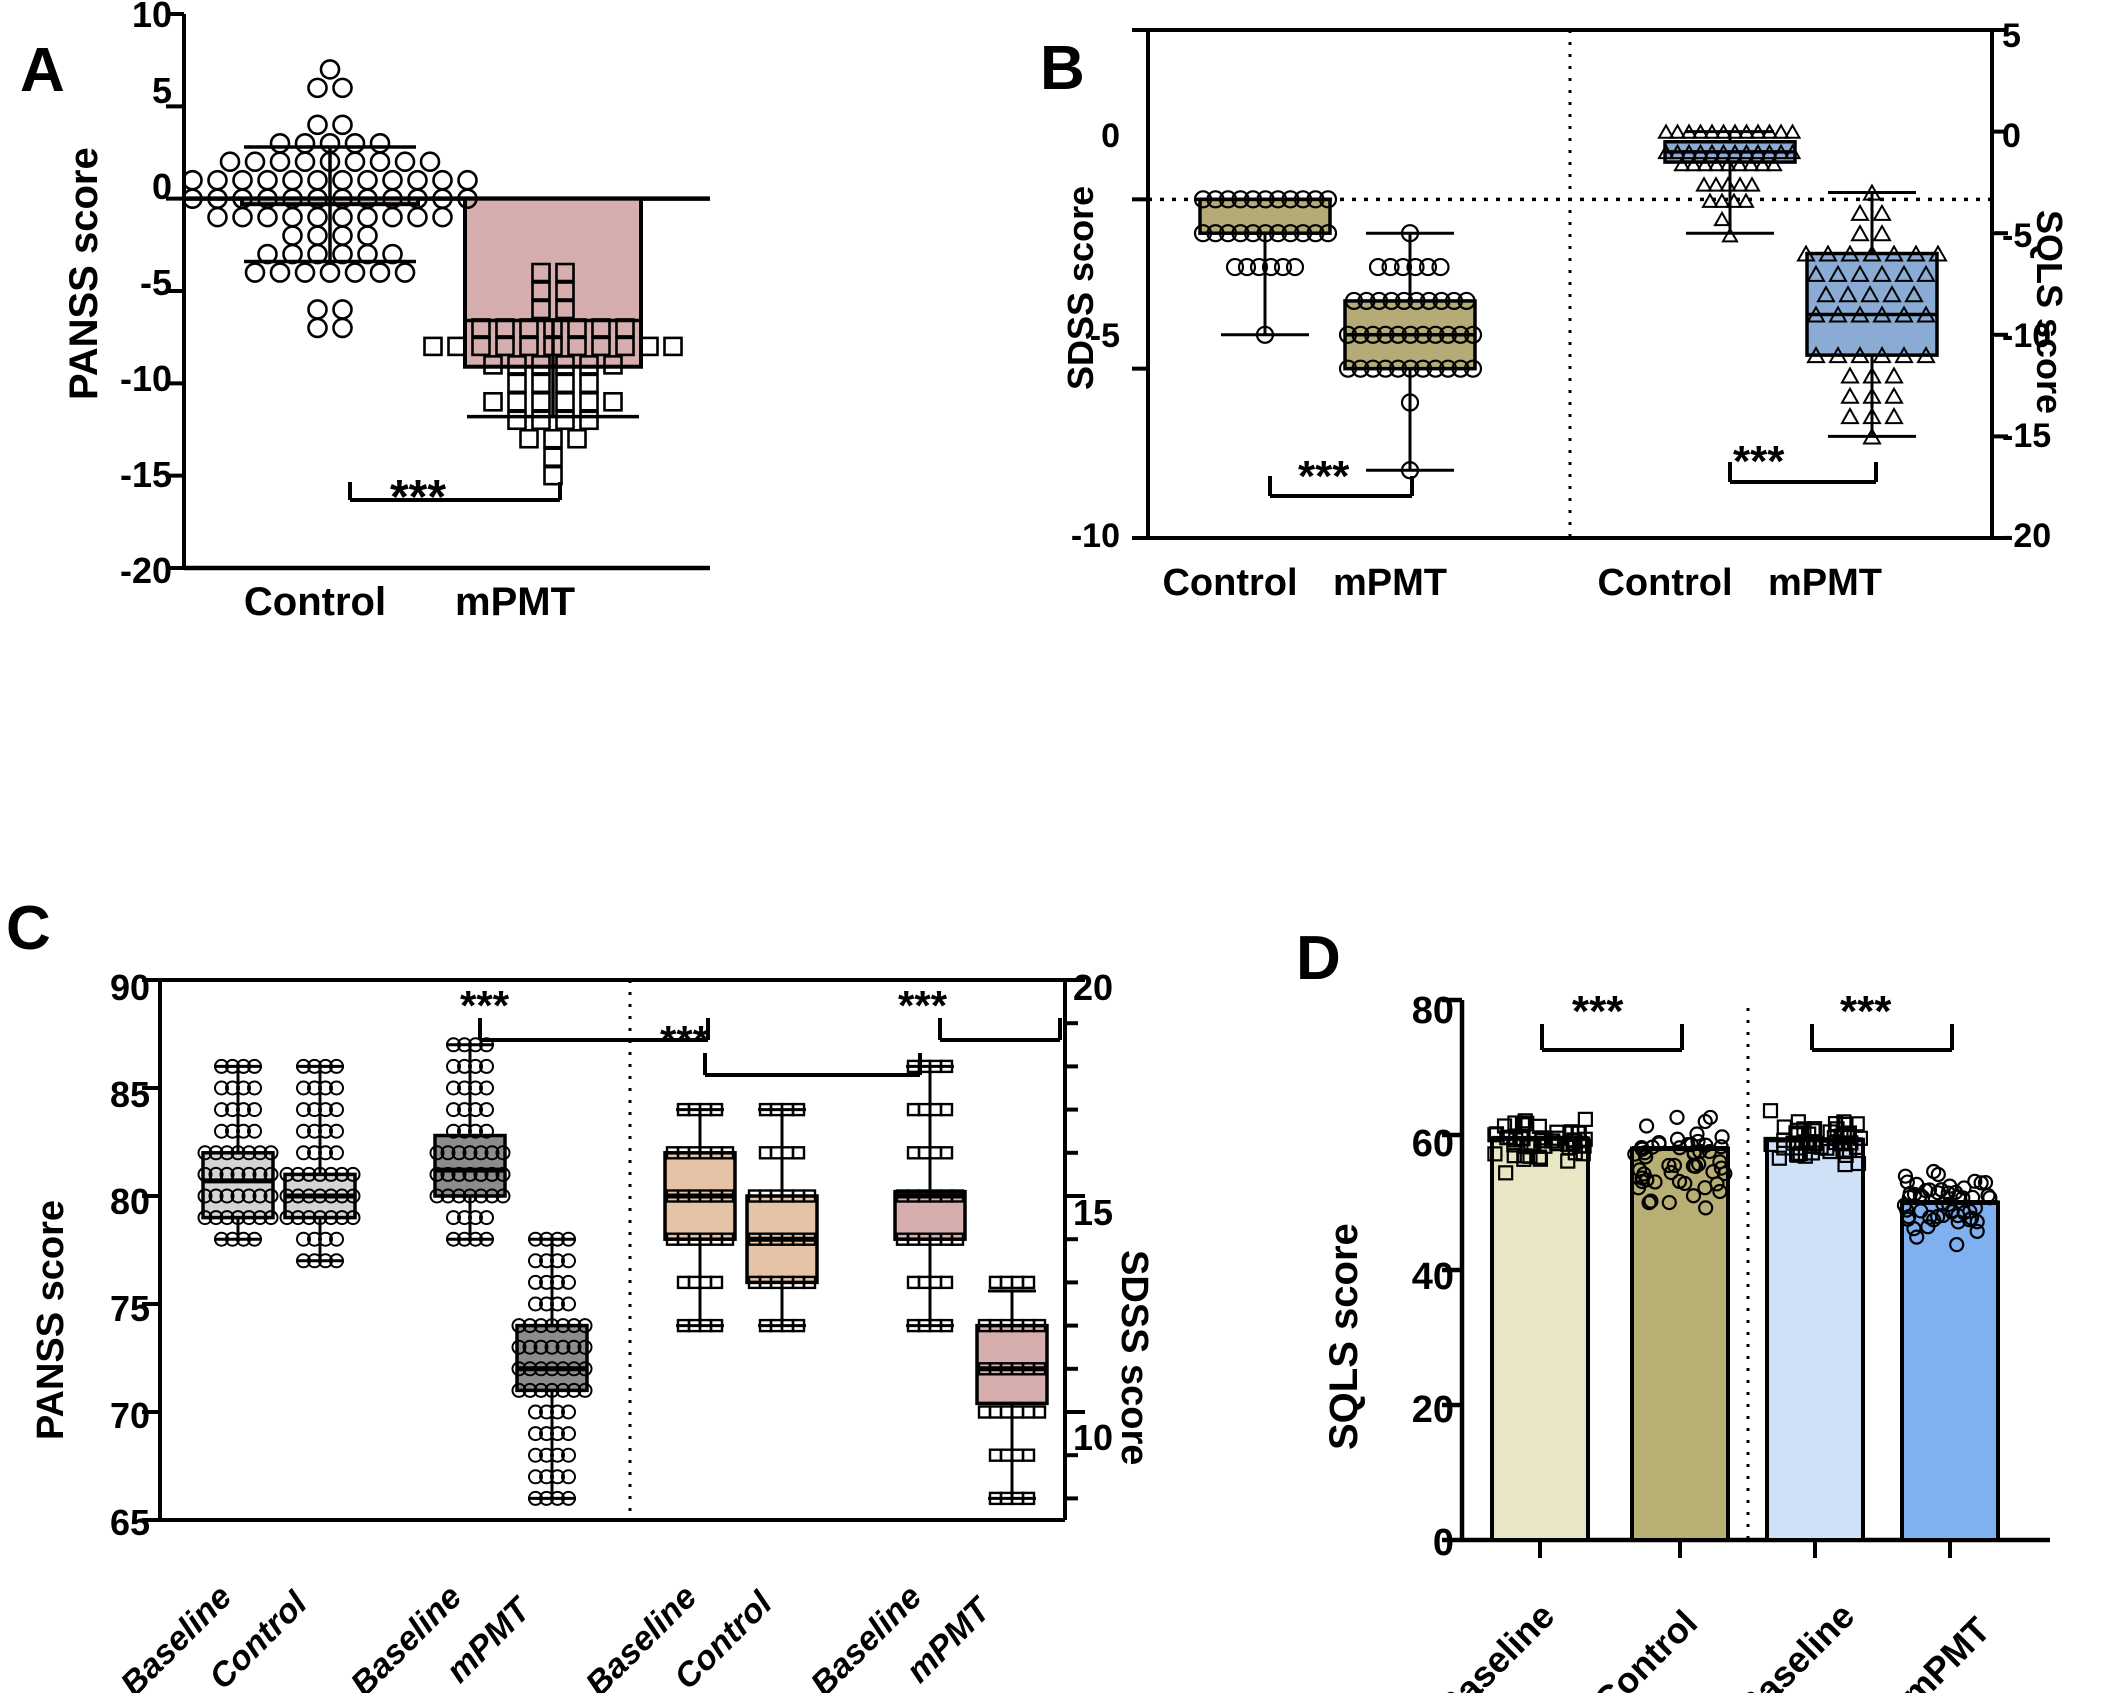 The image size is (2107, 1693). Describe the element at coordinates (1318, 958) in the screenshot. I see `panel-d-letter: D` at that location.